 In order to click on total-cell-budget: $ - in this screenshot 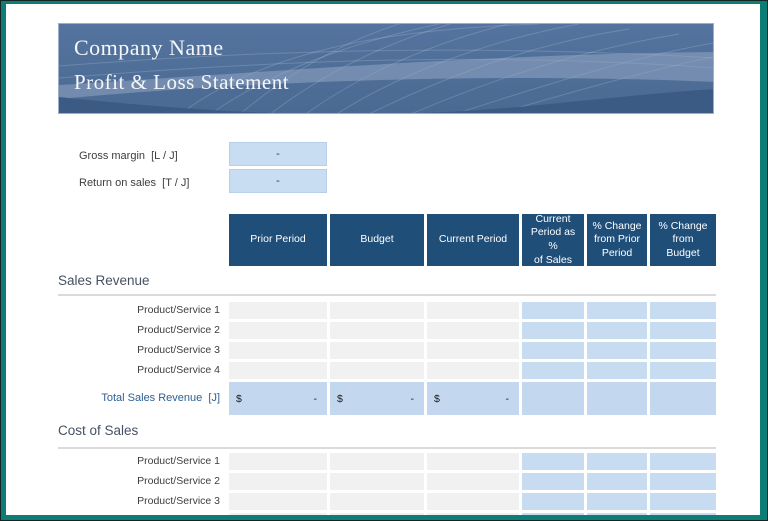, I will do `click(377, 398)`.